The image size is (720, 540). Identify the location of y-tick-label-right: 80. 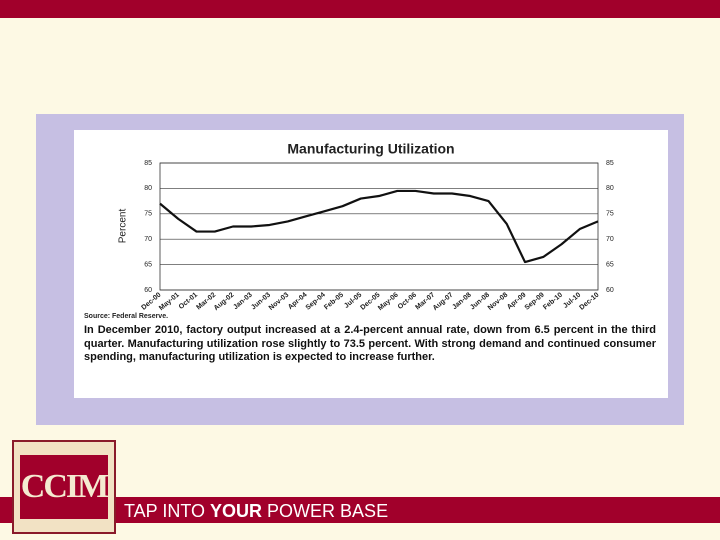
(610, 188).